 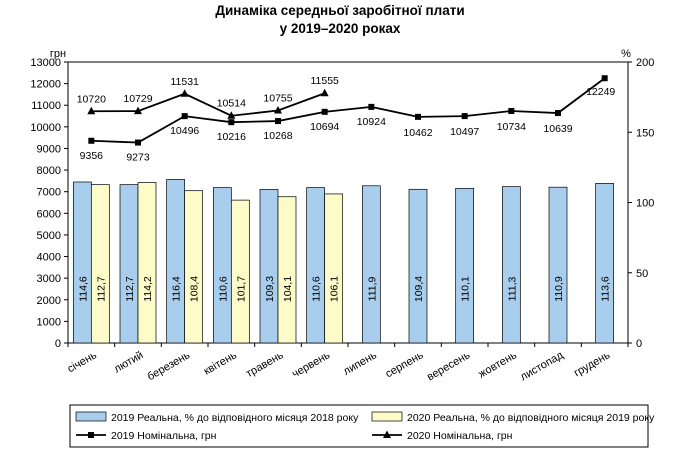 What do you see at coordinates (371, 122) in the screenshot?
I see `point-2019-label: 10924` at bounding box center [371, 122].